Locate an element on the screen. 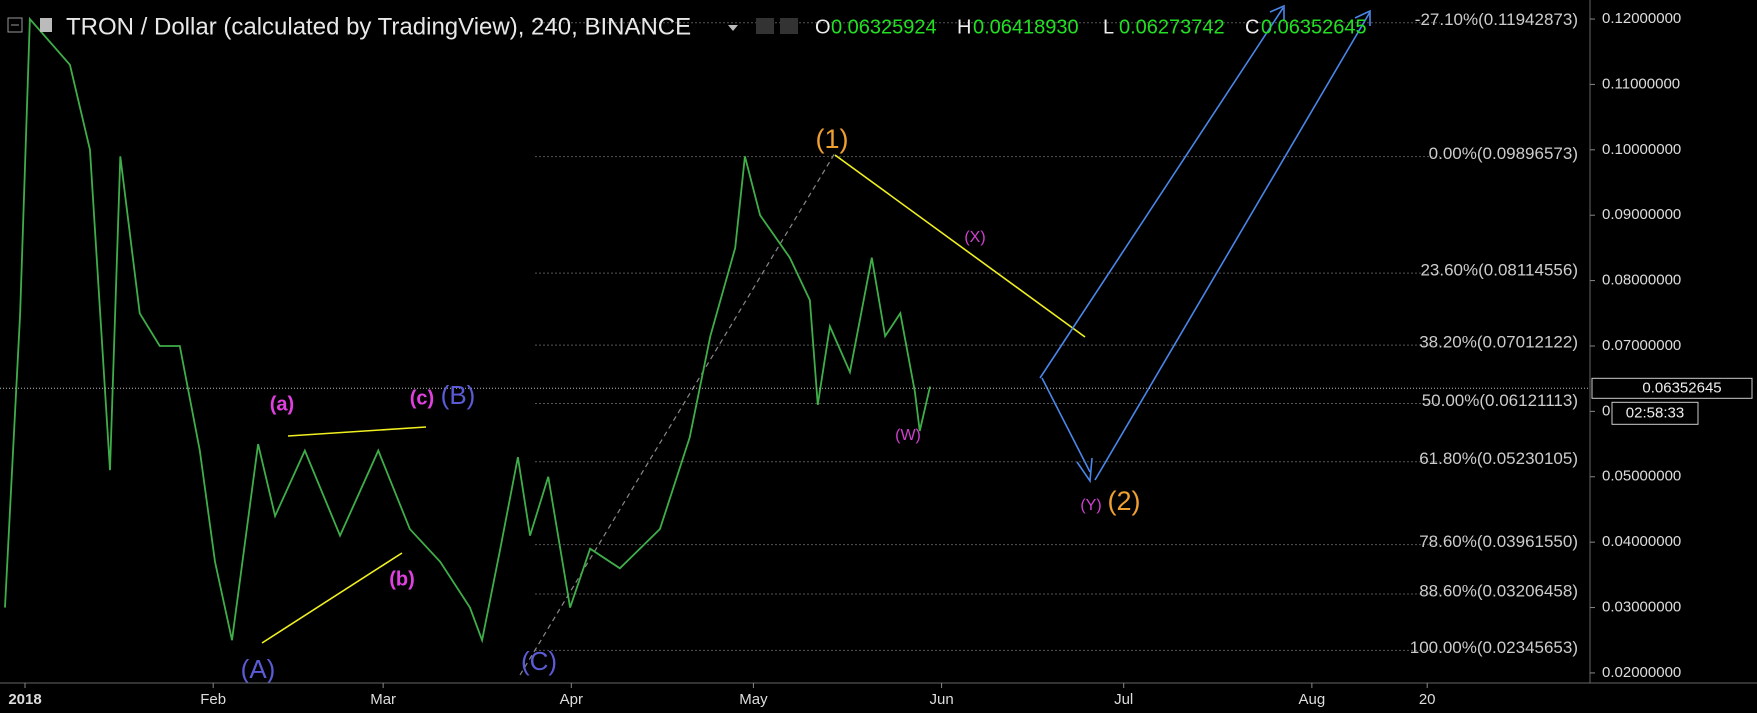 The height and width of the screenshot is (713, 1757). x-tick-label: Apr is located at coordinates (571, 699).